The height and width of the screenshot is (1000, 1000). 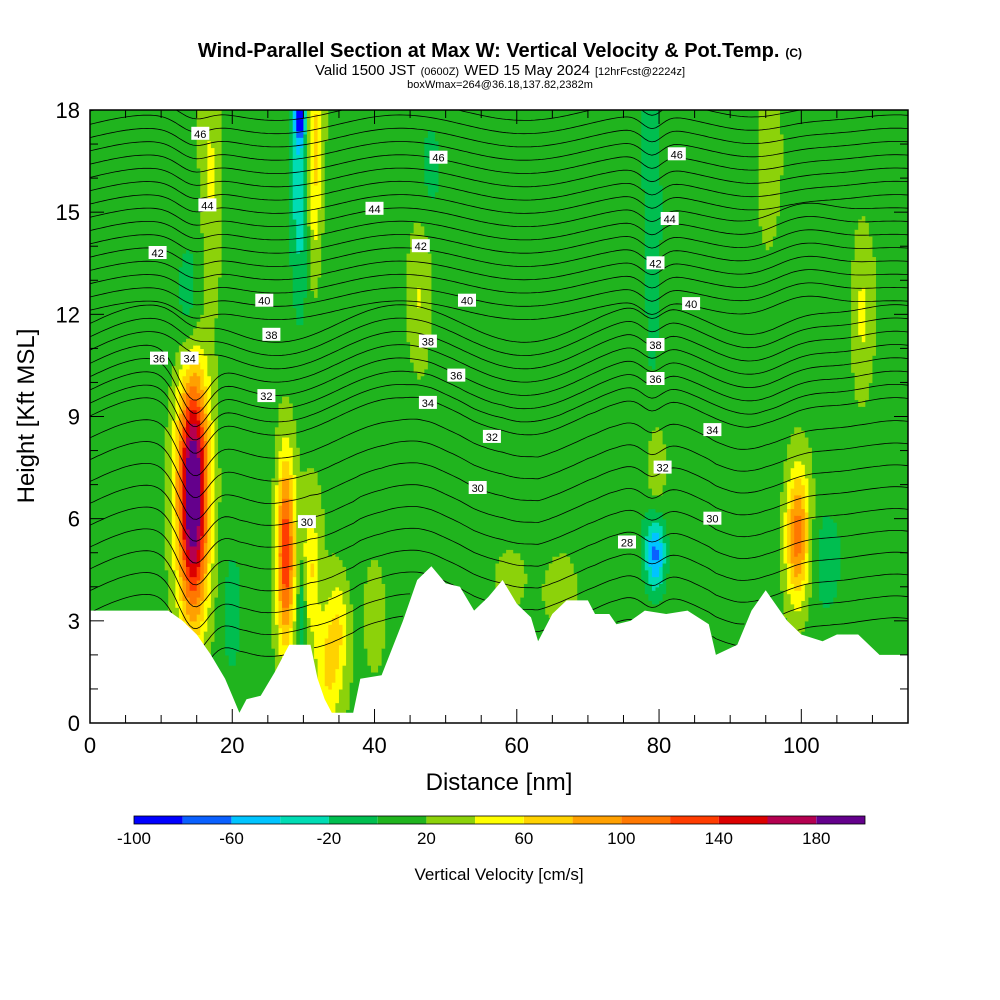 I want to click on colorbar-tick-label: 20, so click(x=426, y=838).